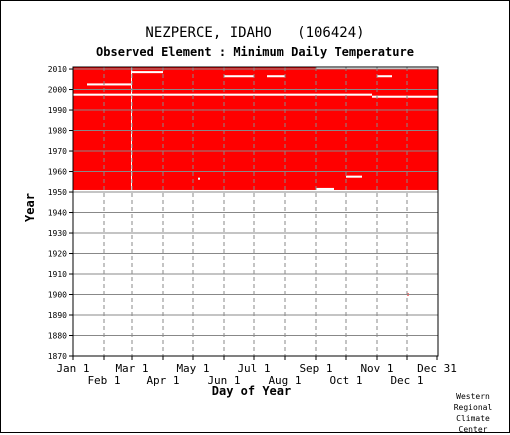 This screenshot has width=510, height=435. I want to click on x-axis-title: Day of Year, so click(251, 391).